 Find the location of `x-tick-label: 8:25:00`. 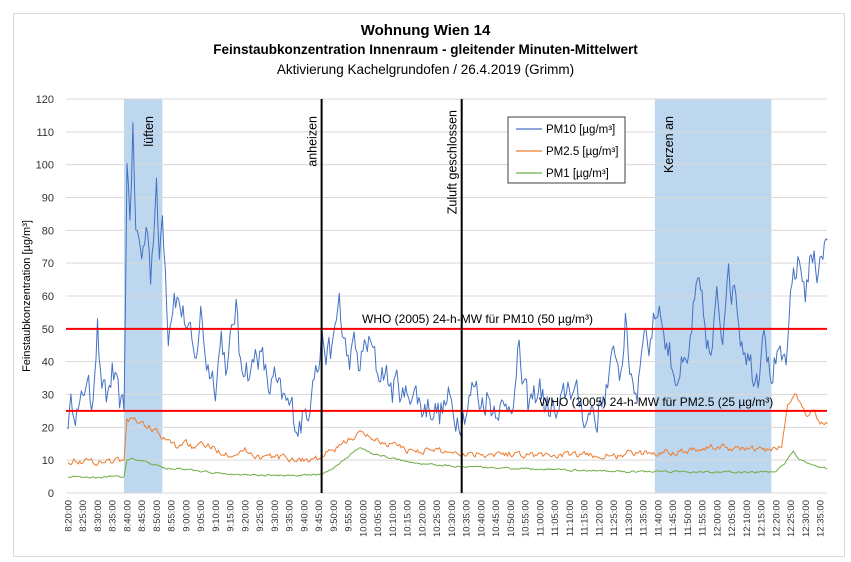

x-tick-label: 8:25:00 is located at coordinates (83, 516).